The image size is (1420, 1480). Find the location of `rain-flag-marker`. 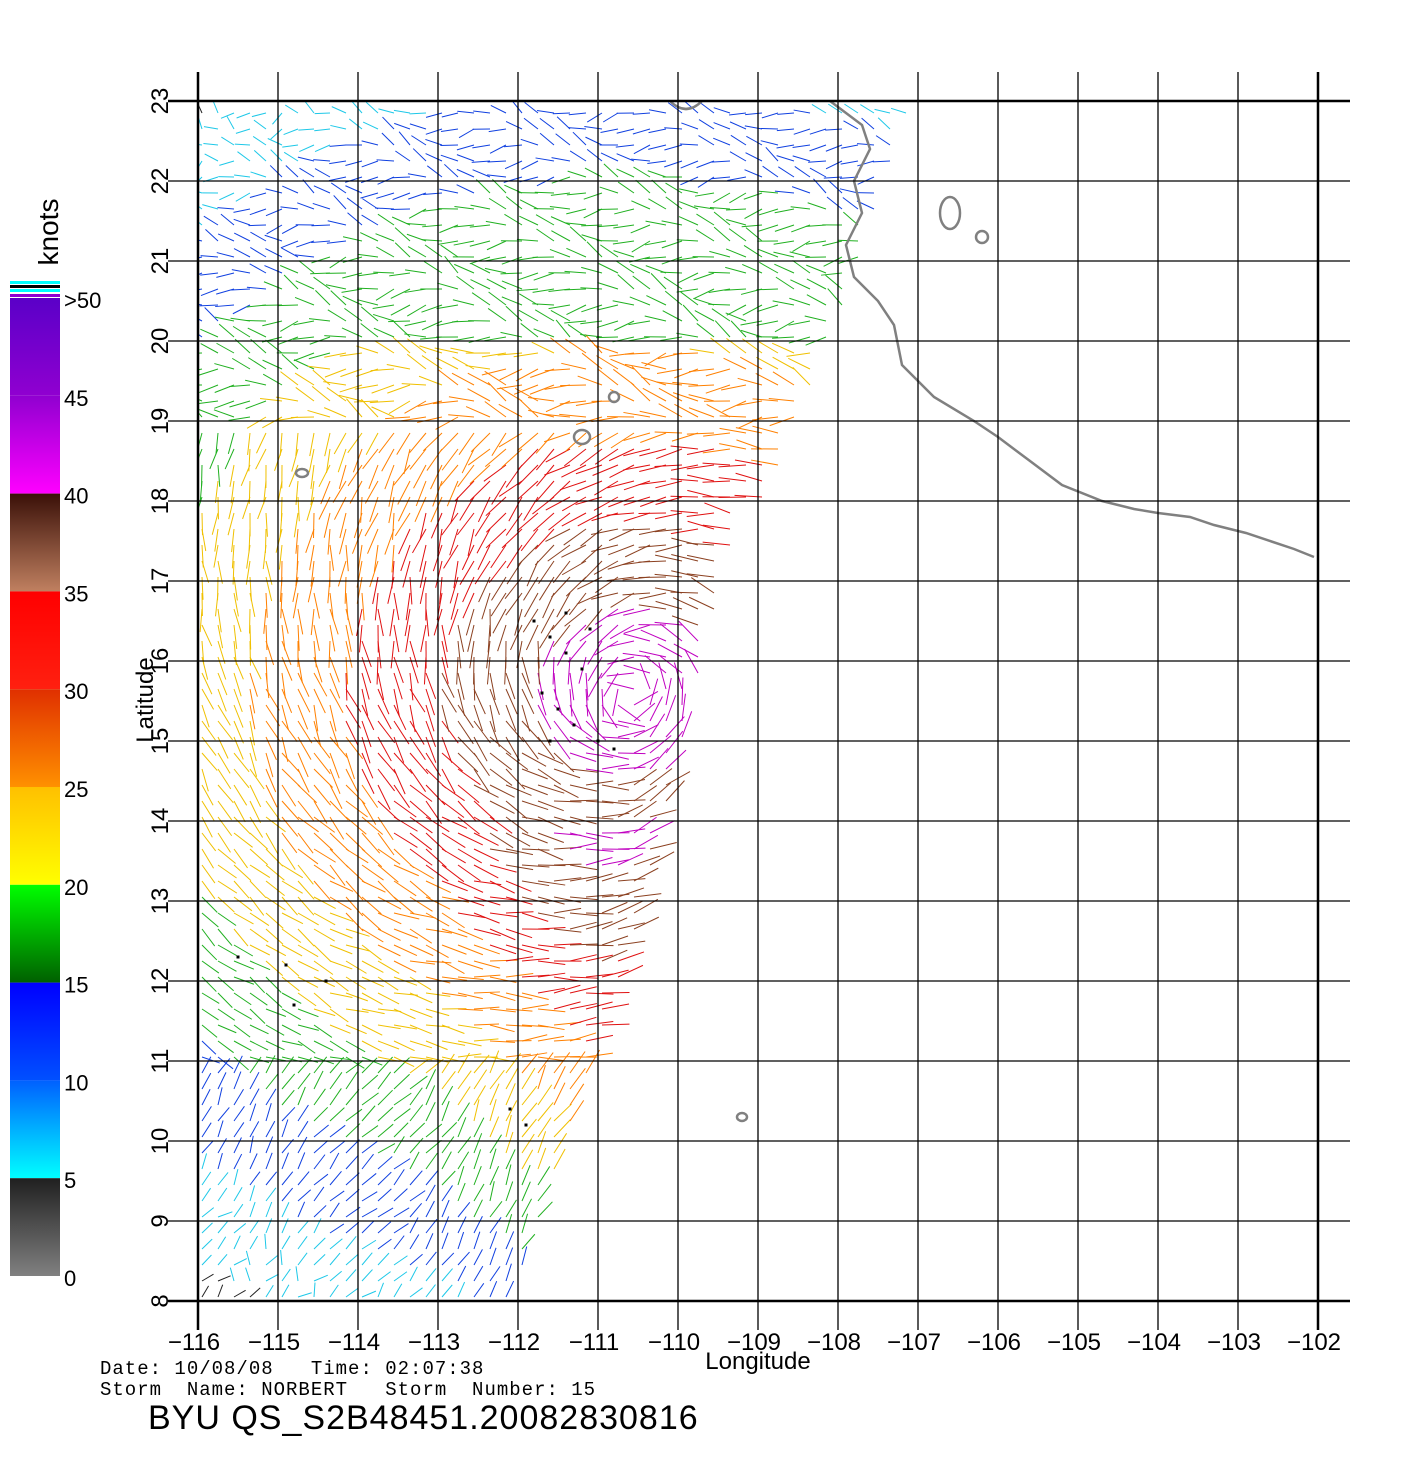

rain-flag-marker is located at coordinates (574, 725).